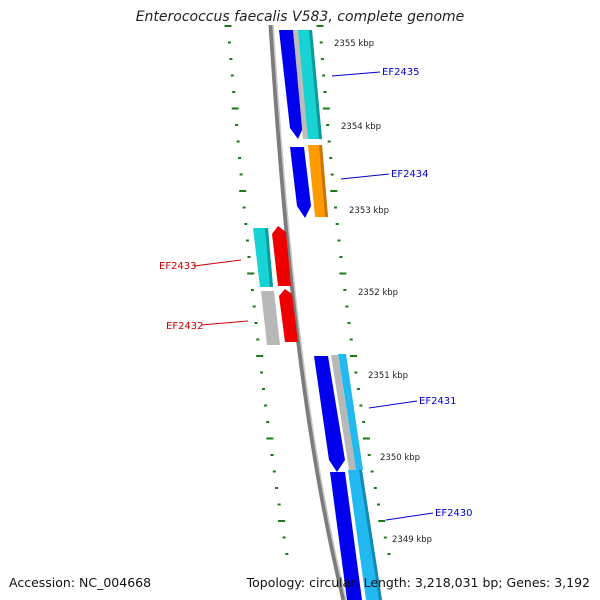 The image size is (600, 600). What do you see at coordinates (178, 266) in the screenshot?
I see `gene-label-ef2433: EF2433` at bounding box center [178, 266].